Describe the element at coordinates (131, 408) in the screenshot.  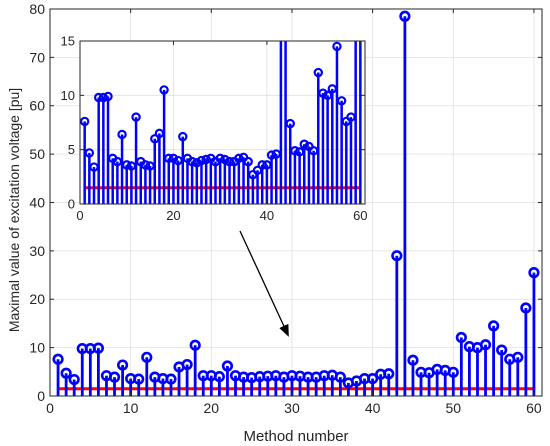
I see `main-xtick-label: 10` at that location.